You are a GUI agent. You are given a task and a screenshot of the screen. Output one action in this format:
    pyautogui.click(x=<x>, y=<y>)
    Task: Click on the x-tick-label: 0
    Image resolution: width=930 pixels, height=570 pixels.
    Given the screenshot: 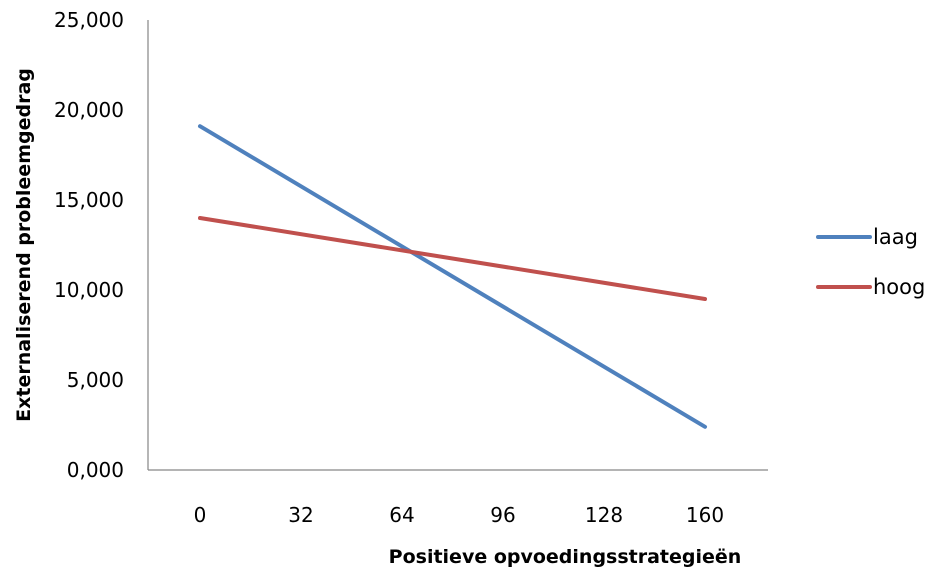 What is the action you would take?
    pyautogui.click(x=200, y=515)
    